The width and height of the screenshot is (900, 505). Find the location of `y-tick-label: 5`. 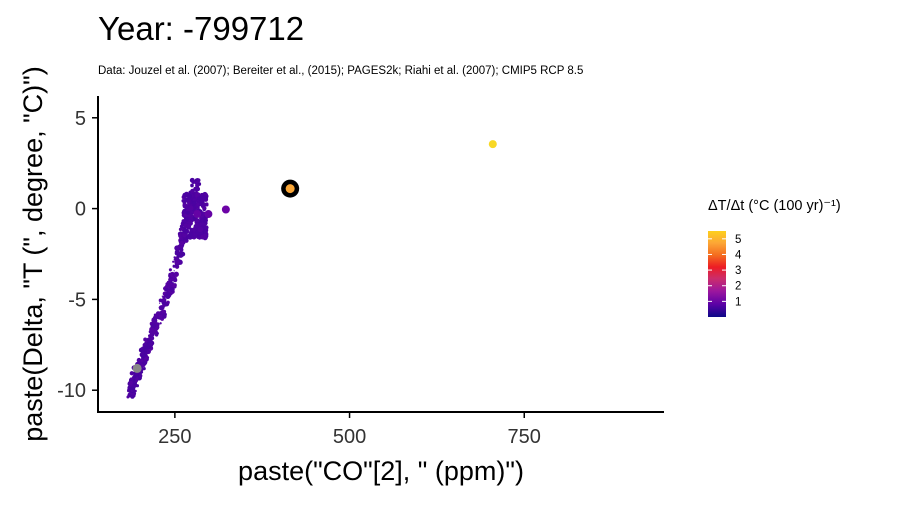

y-tick-label: 5 is located at coordinates (80, 119).